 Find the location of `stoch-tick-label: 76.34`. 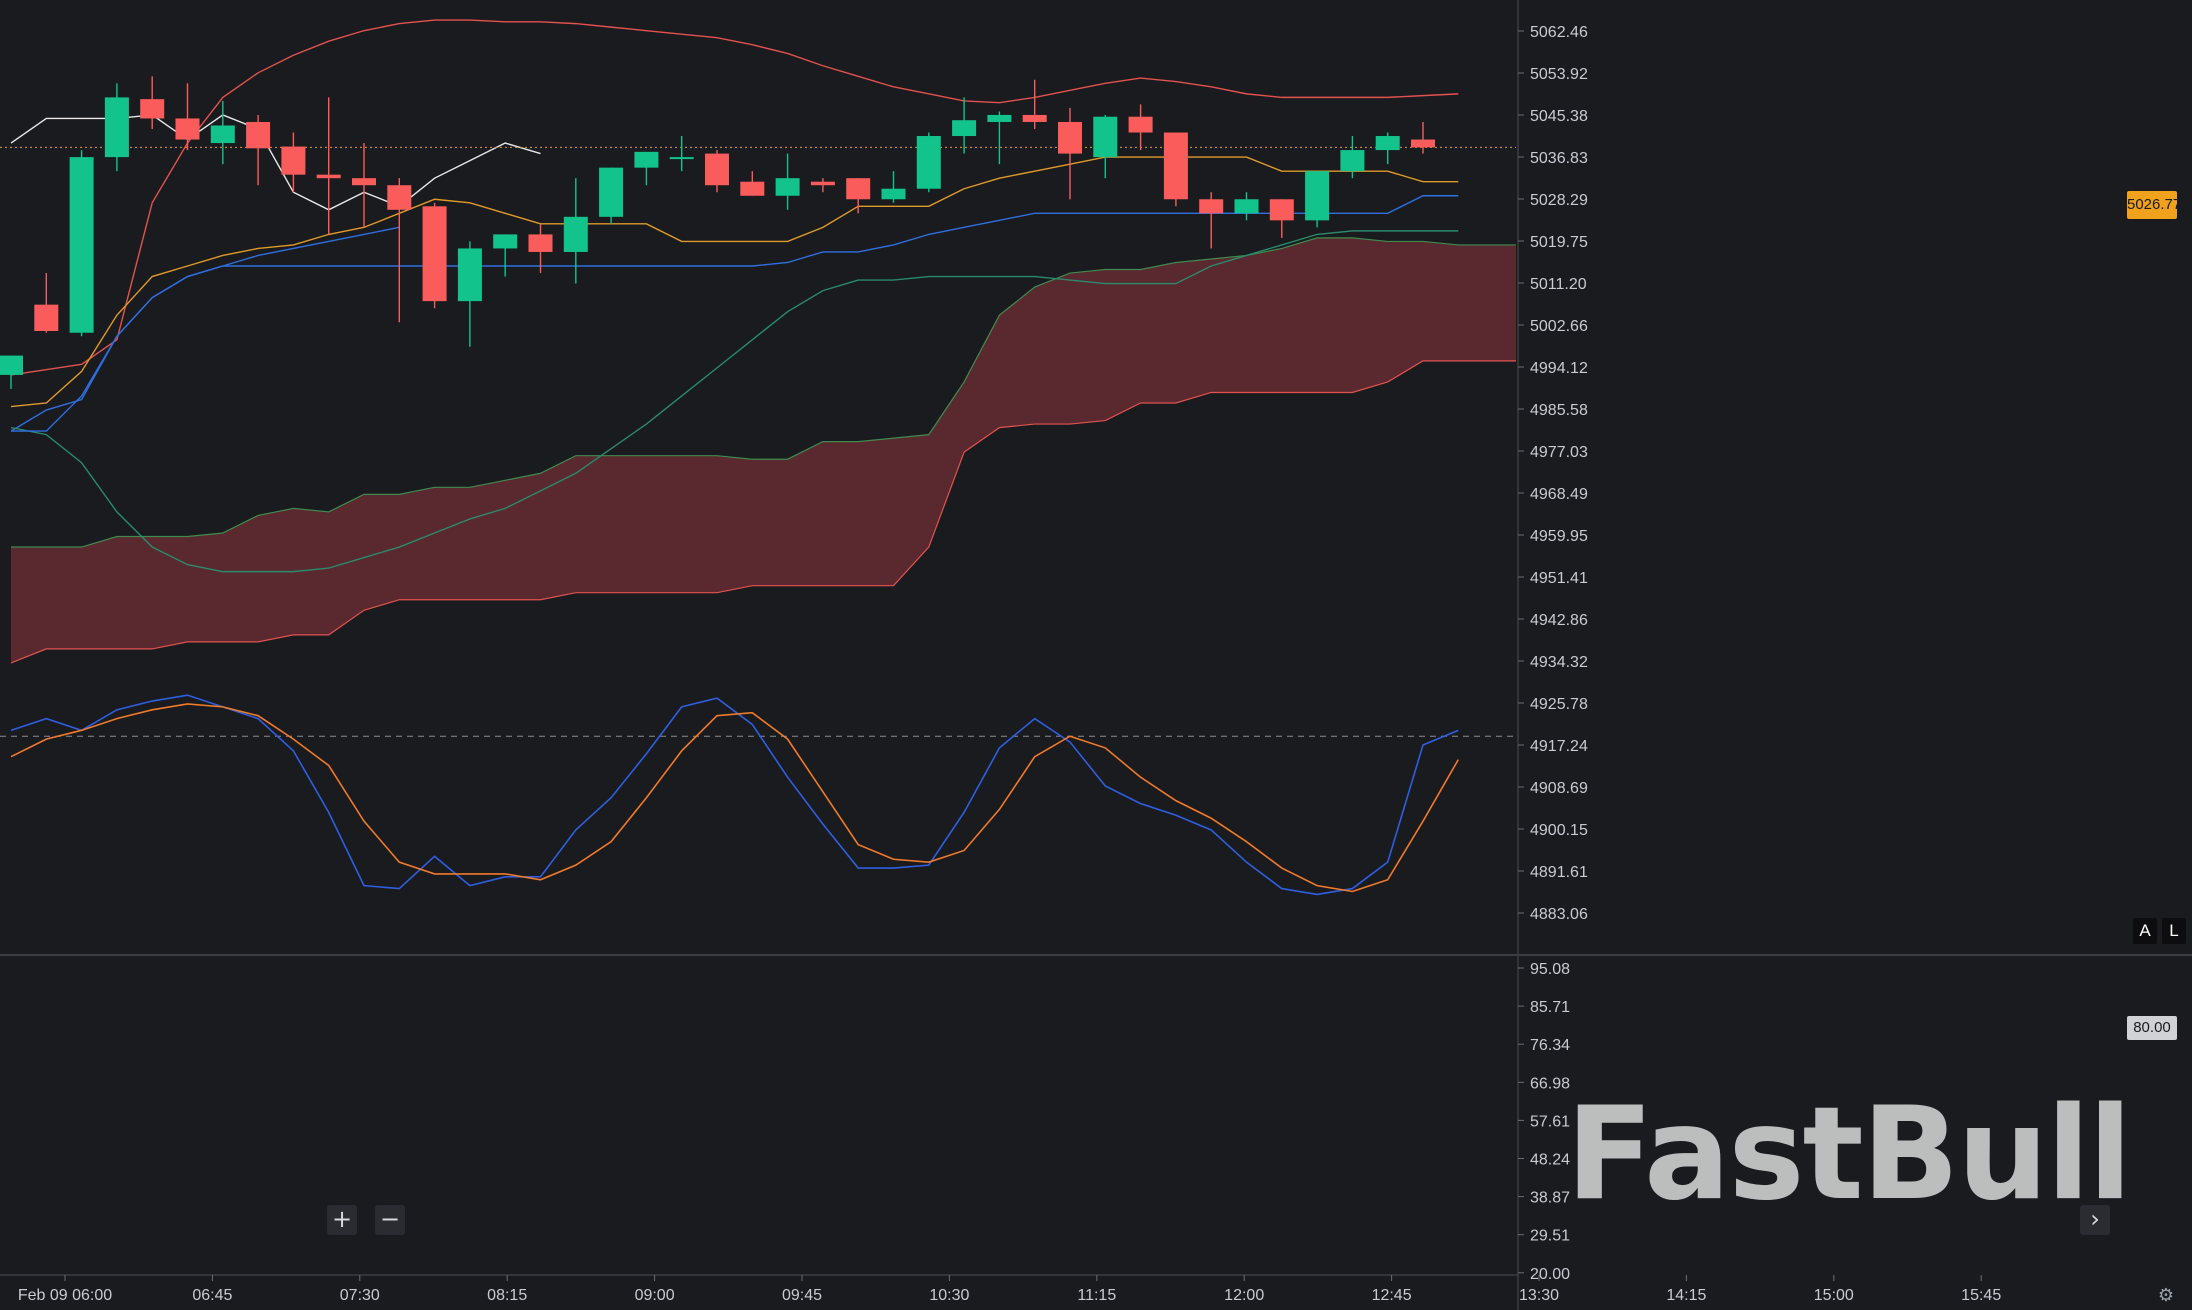

stoch-tick-label: 76.34 is located at coordinates (1550, 1045).